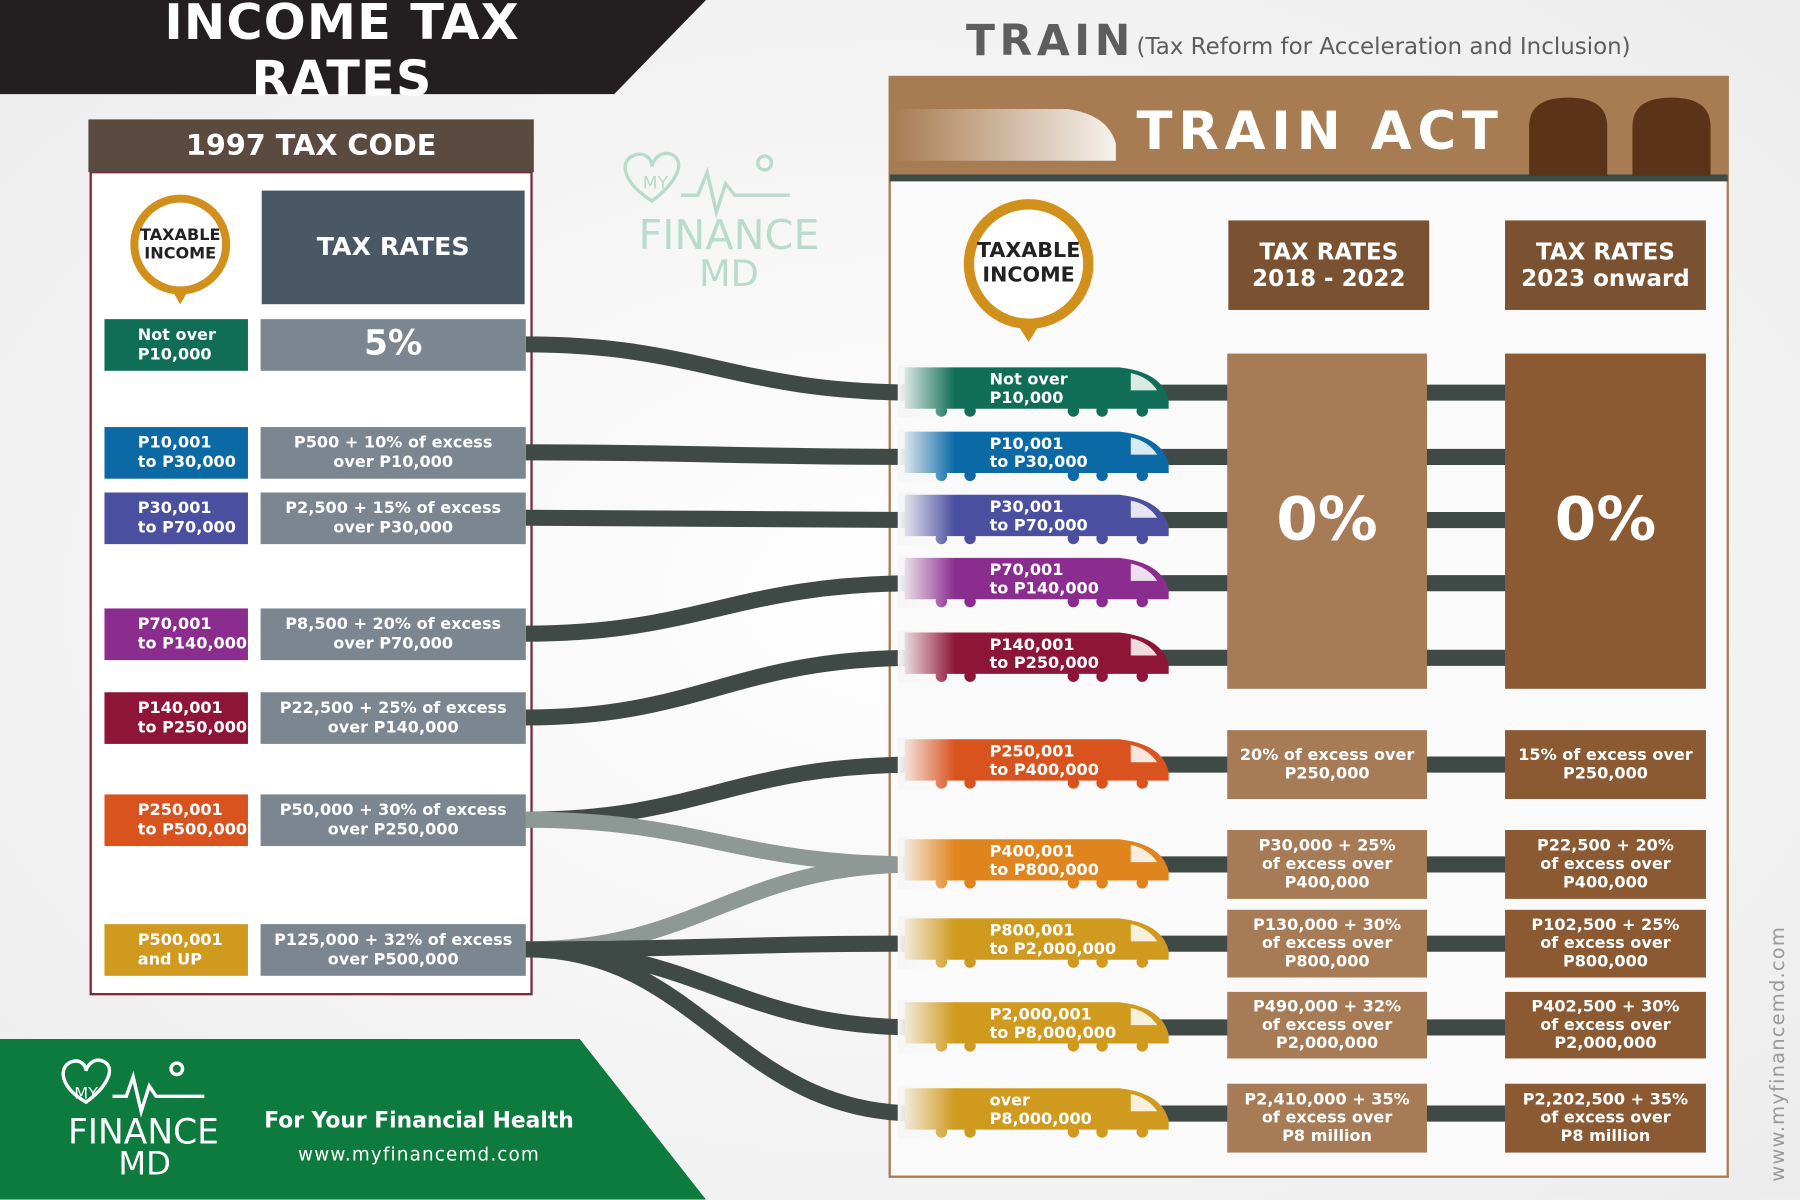  Describe the element at coordinates (1605, 943) in the screenshot. I see `rate-2023: P102,500 + 25% of excess over P800,000` at that location.